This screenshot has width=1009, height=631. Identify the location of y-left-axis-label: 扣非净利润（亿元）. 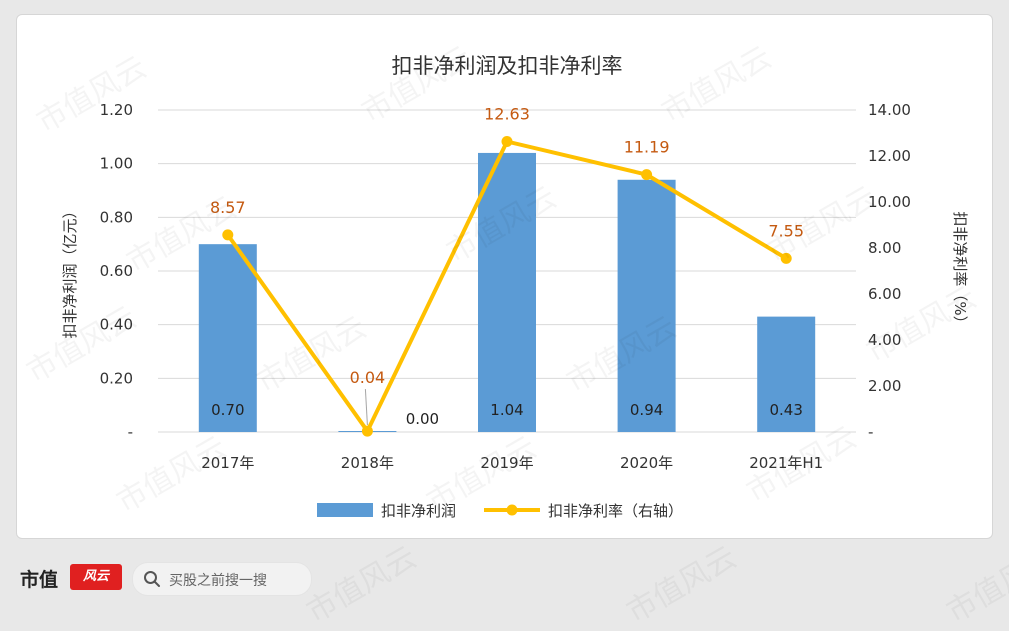
(70, 270).